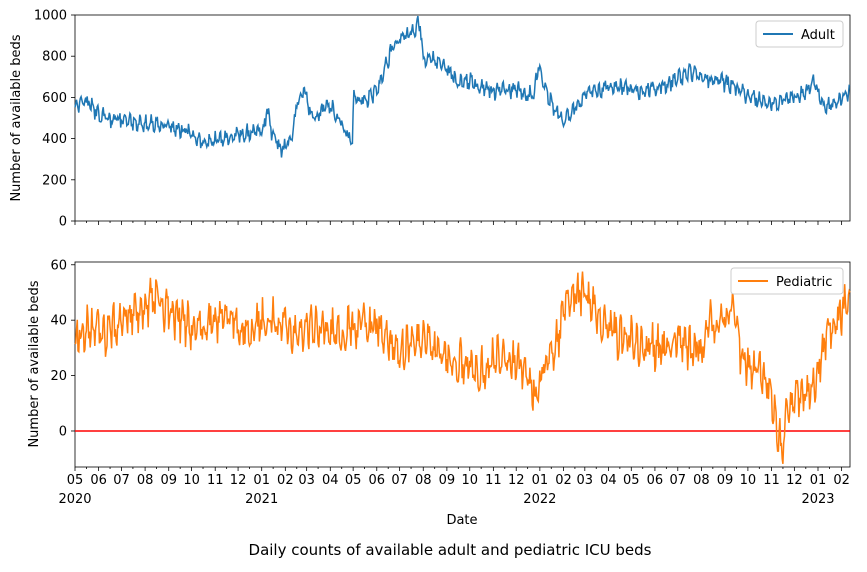 The height and width of the screenshot is (572, 867). I want to click on adult-legend: Adult, so click(799, 34).